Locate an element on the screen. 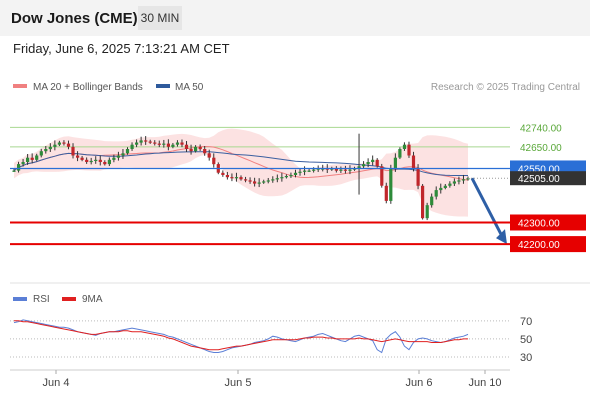 The height and width of the screenshot is (400, 590). rsi-tick-label: 30 is located at coordinates (526, 358).